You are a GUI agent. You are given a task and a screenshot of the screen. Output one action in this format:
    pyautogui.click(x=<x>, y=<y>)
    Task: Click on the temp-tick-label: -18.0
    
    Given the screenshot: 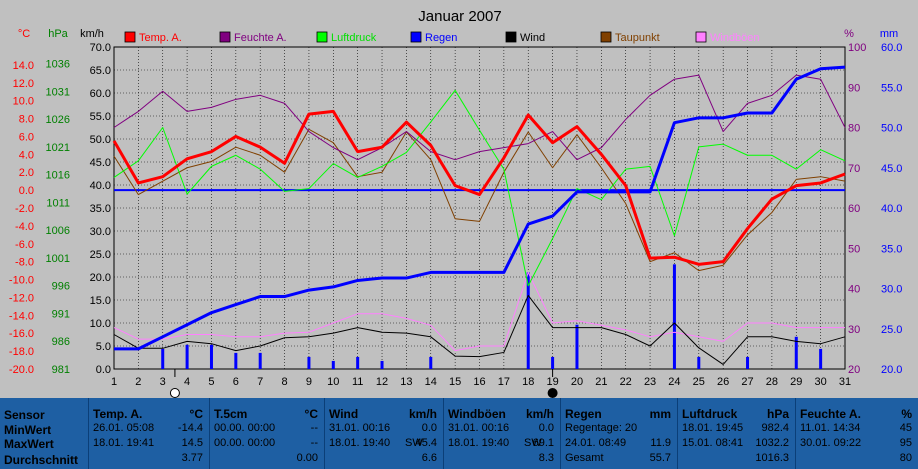 What is the action you would take?
    pyautogui.click(x=21, y=352)
    